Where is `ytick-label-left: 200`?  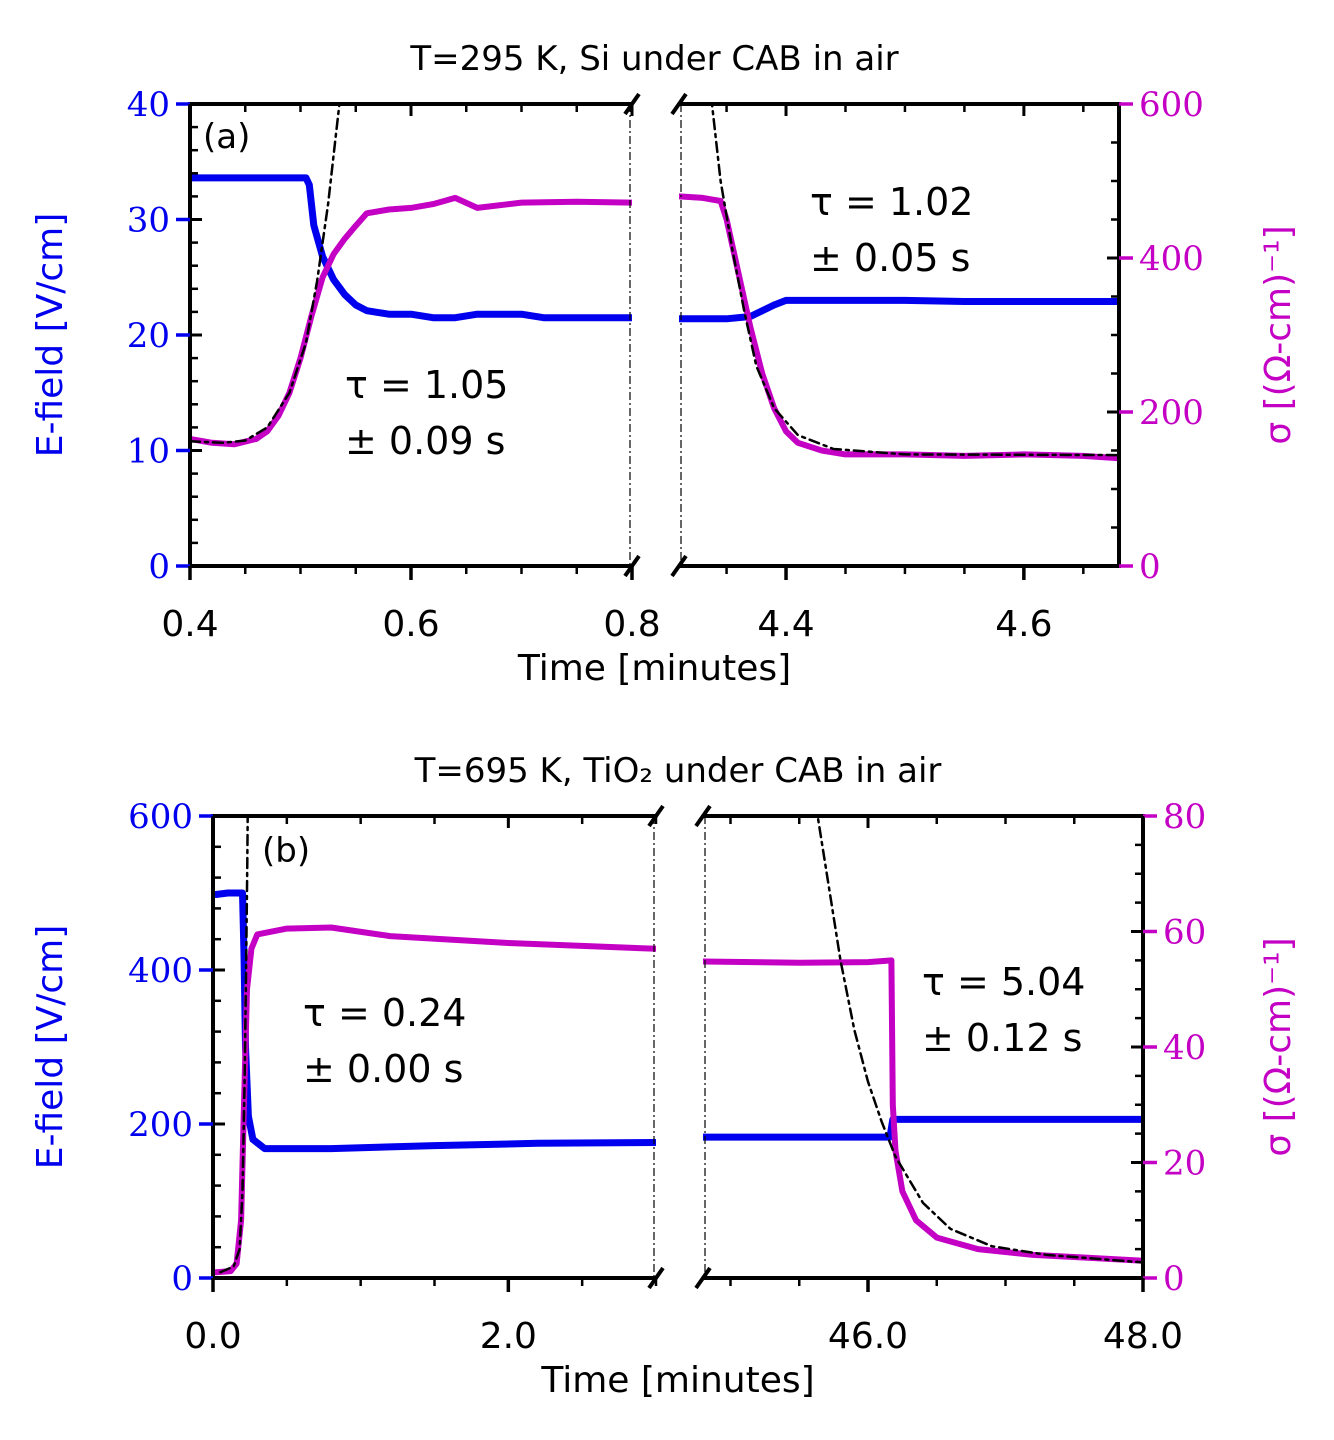
ytick-label-left: 200 is located at coordinates (160, 1125).